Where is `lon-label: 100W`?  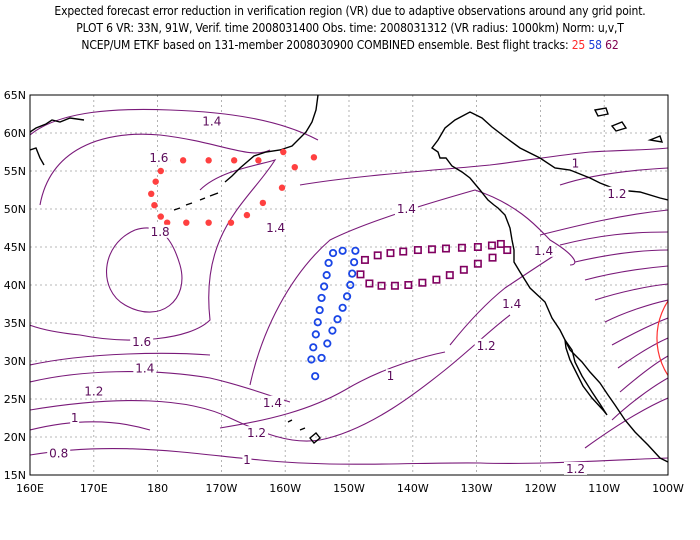 lon-label: 100W is located at coordinates (668, 488).